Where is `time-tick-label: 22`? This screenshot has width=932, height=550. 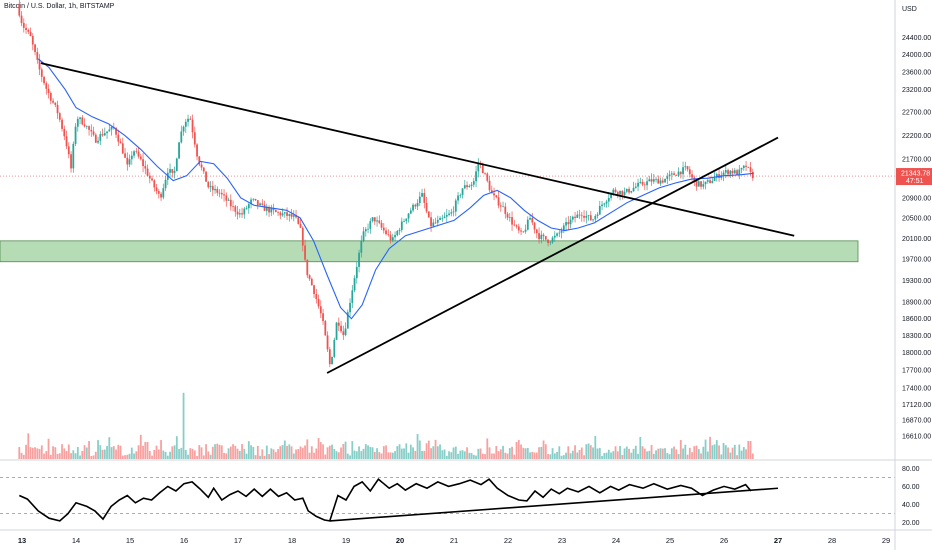
time-tick-label: 22 is located at coordinates (508, 540).